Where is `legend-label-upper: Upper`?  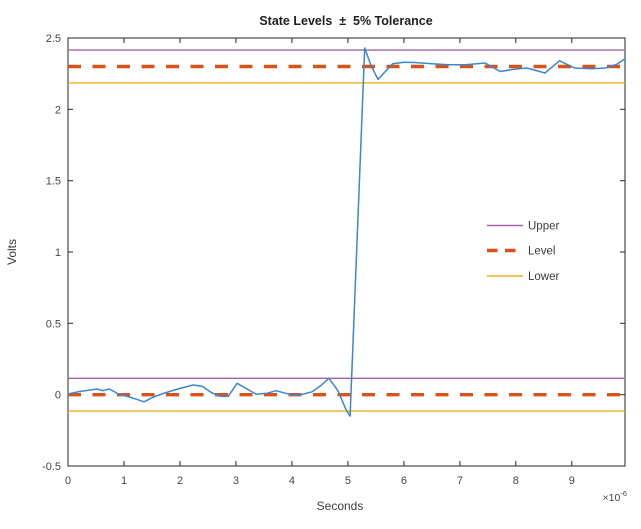
legend-label-upper: Upper is located at coordinates (543, 227).